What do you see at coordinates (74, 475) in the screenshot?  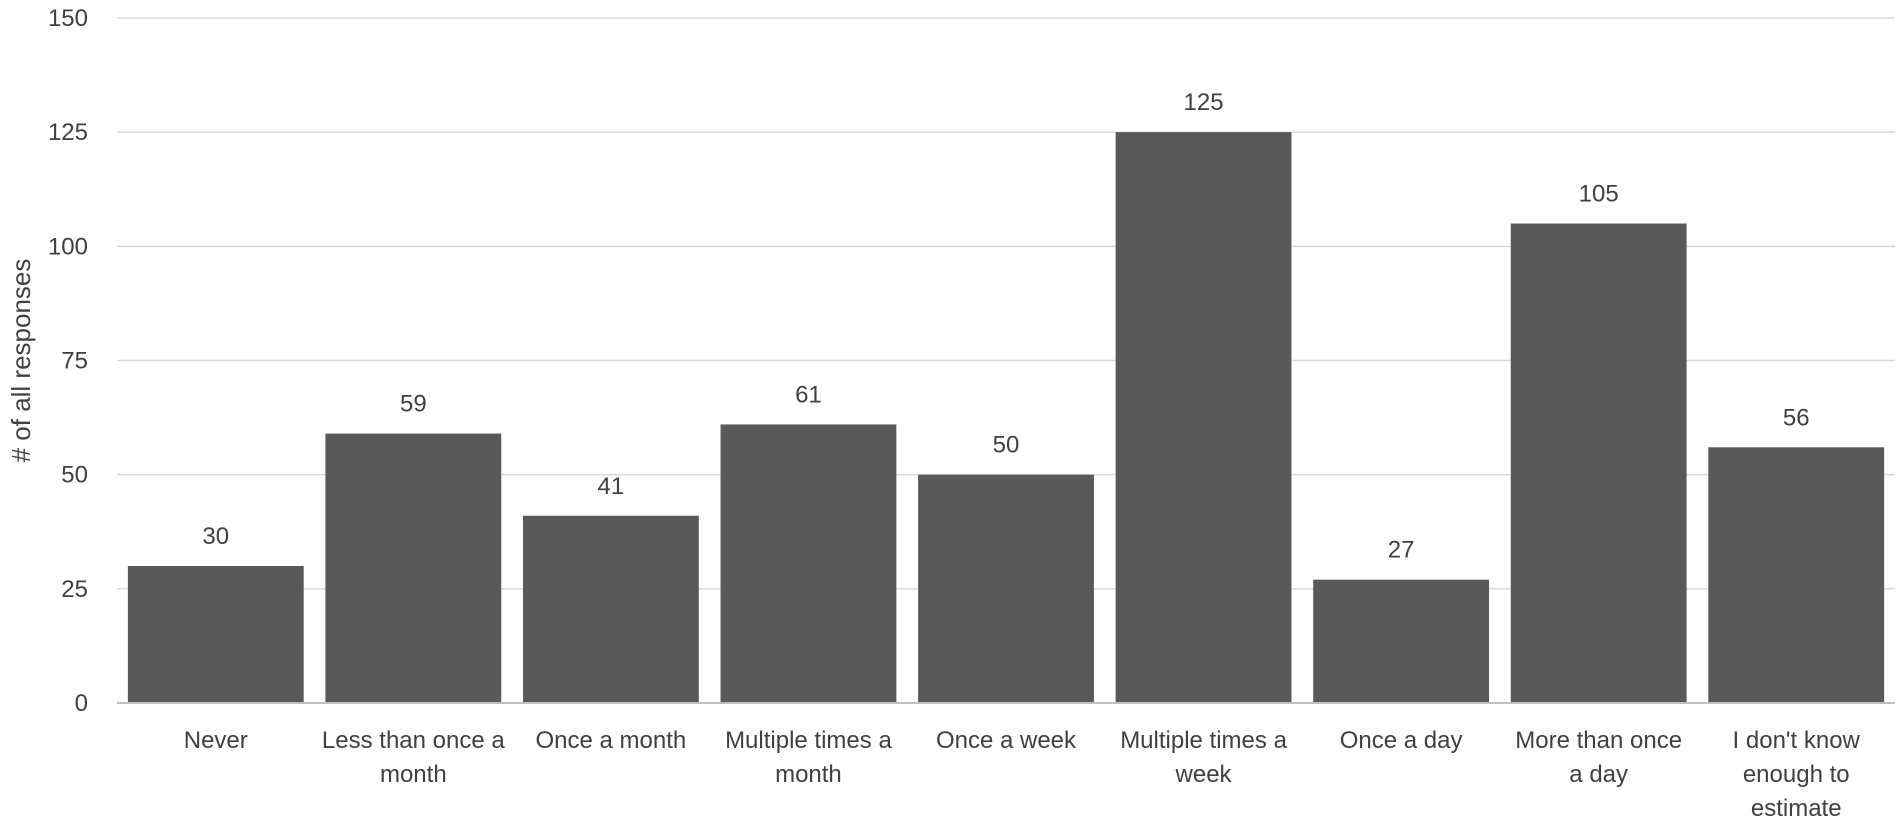 I see `y-tick-label: 50` at bounding box center [74, 475].